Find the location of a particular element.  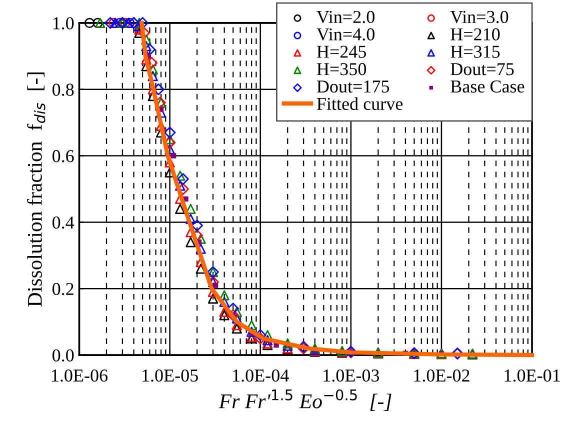

x-tick-label: 1.0E-05 is located at coordinates (170, 375).